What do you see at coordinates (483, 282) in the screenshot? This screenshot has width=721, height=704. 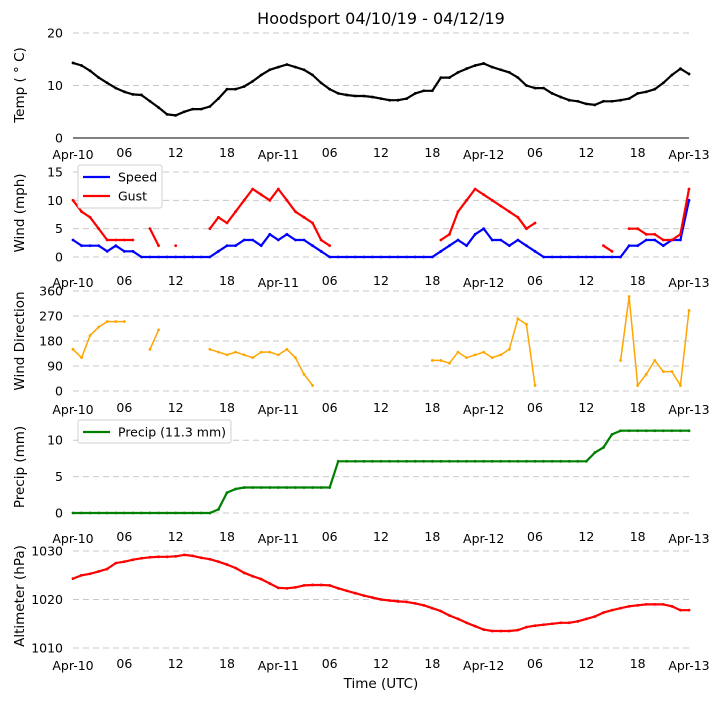 I see `x-tick-label: Apr-12` at bounding box center [483, 282].